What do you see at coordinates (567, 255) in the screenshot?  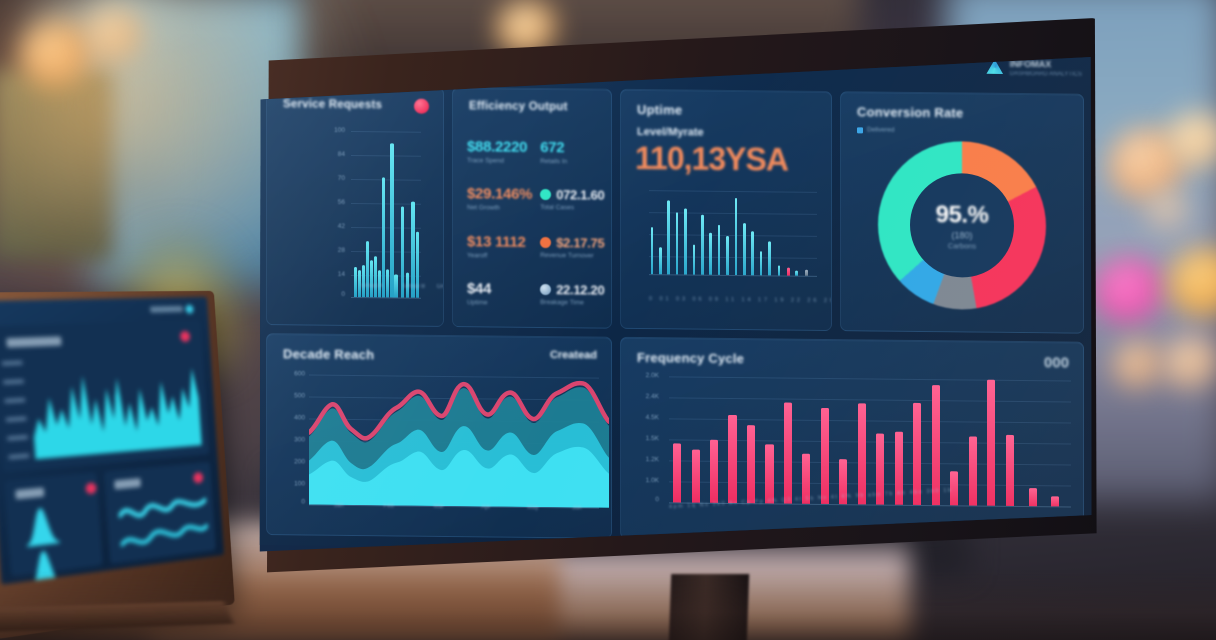 I see `kpi-label: Revenue Turnover` at bounding box center [567, 255].